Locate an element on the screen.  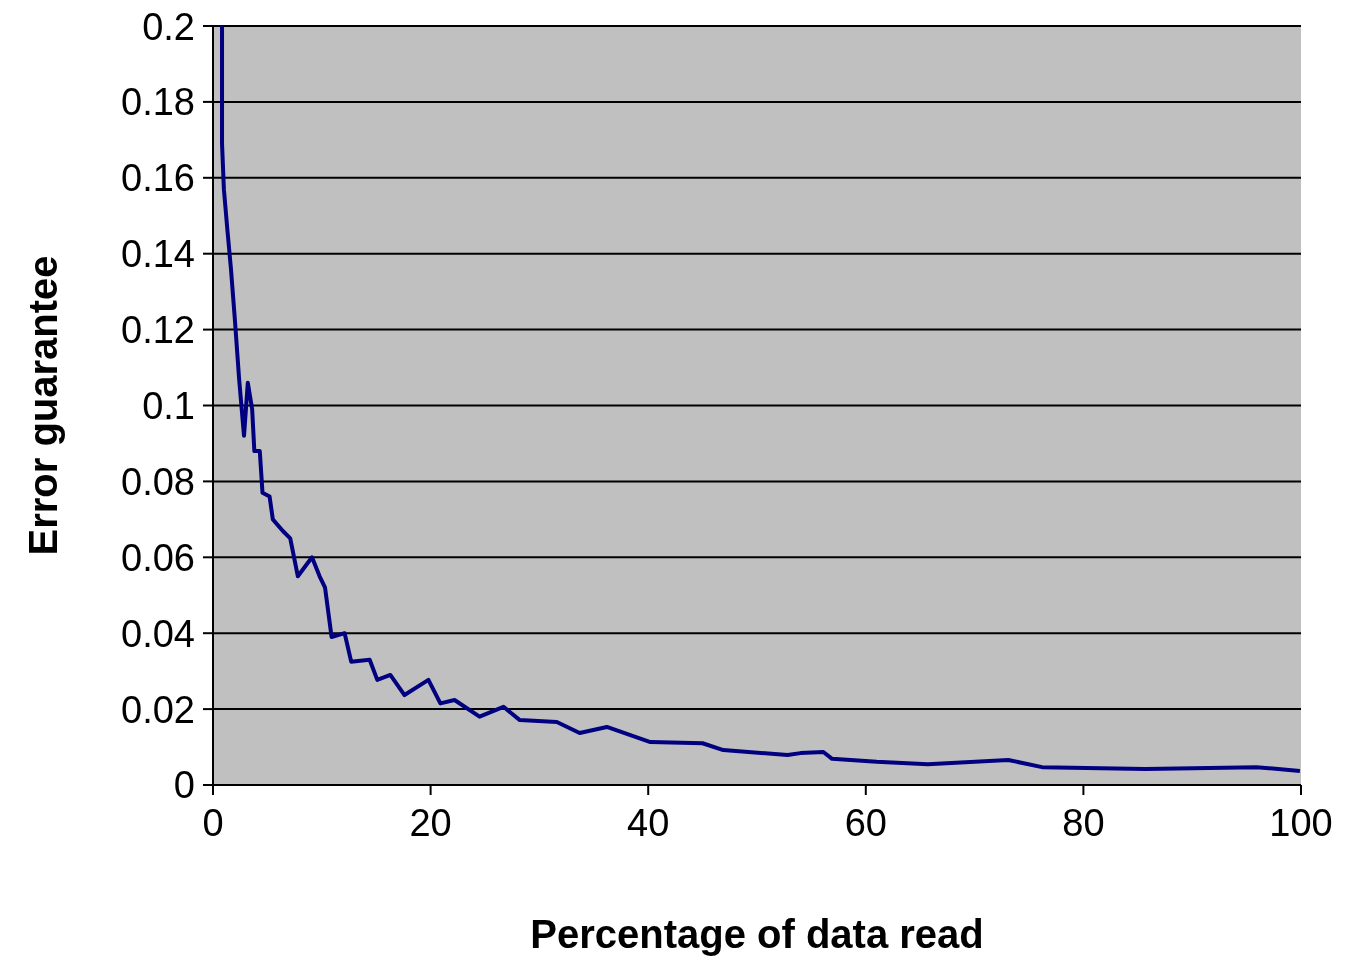
y-tick-label: 0.12 is located at coordinates (158, 330).